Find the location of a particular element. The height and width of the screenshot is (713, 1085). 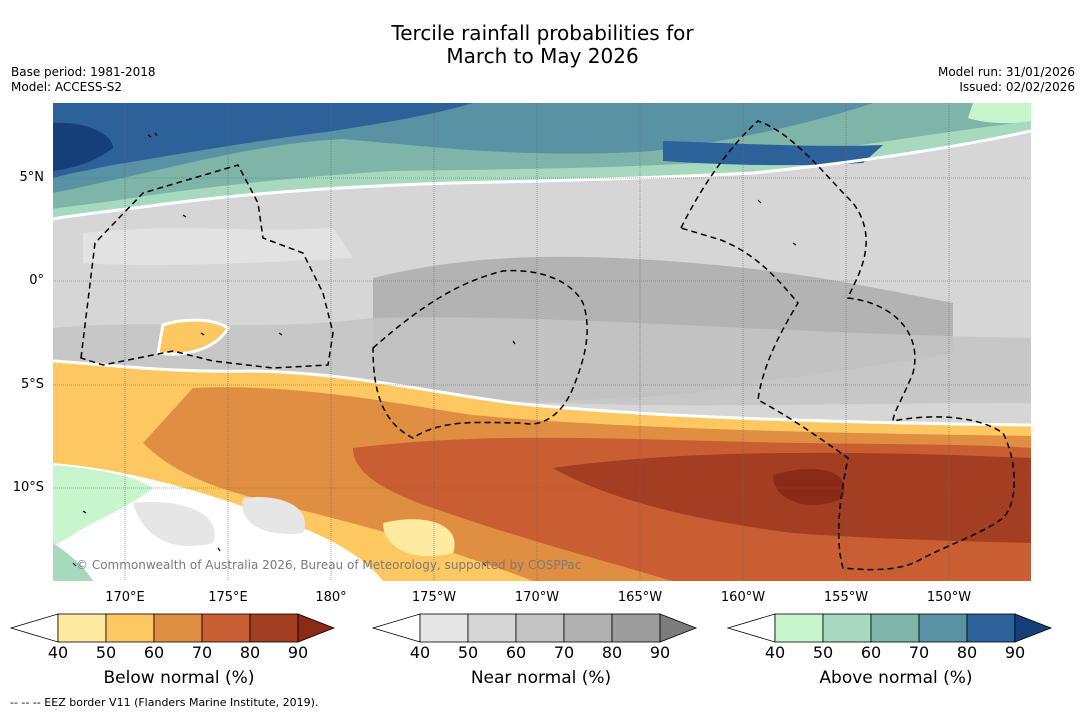

colorbar-title-above: Above normal (%) is located at coordinates (896, 678).